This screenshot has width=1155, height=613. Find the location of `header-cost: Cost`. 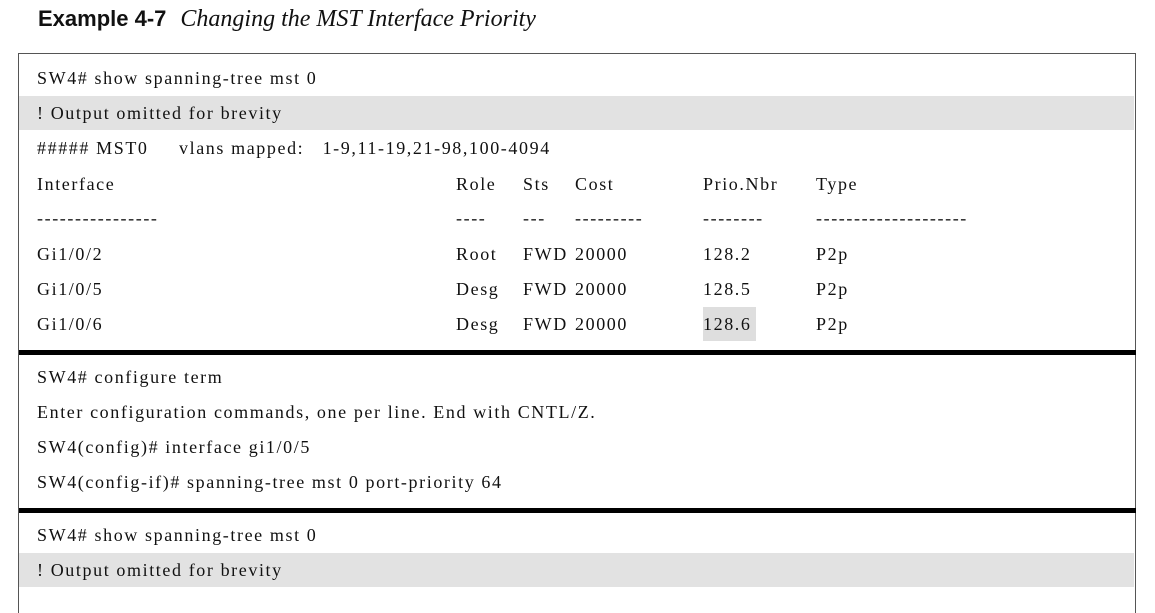

header-cost: Cost is located at coordinates (595, 184).